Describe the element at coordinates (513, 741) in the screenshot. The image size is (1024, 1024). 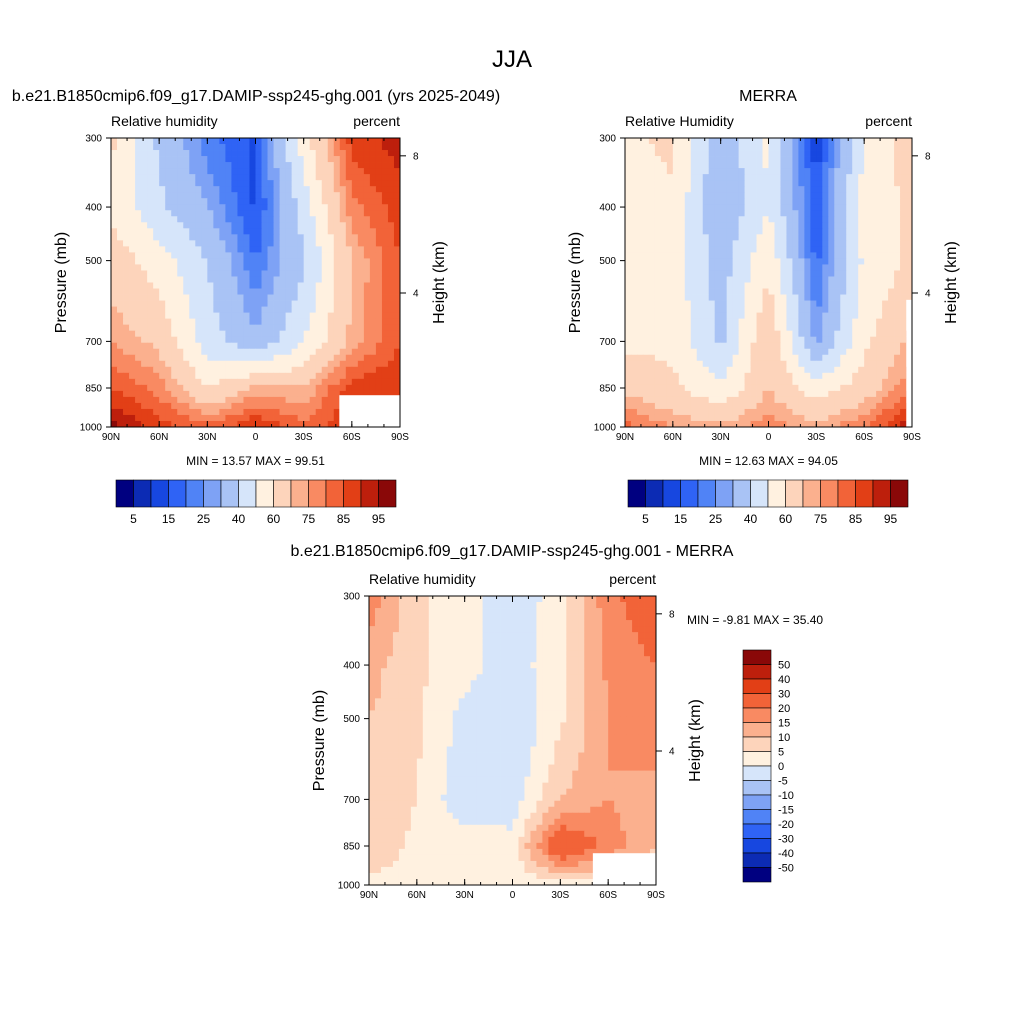
I see `heatmap-field` at that location.